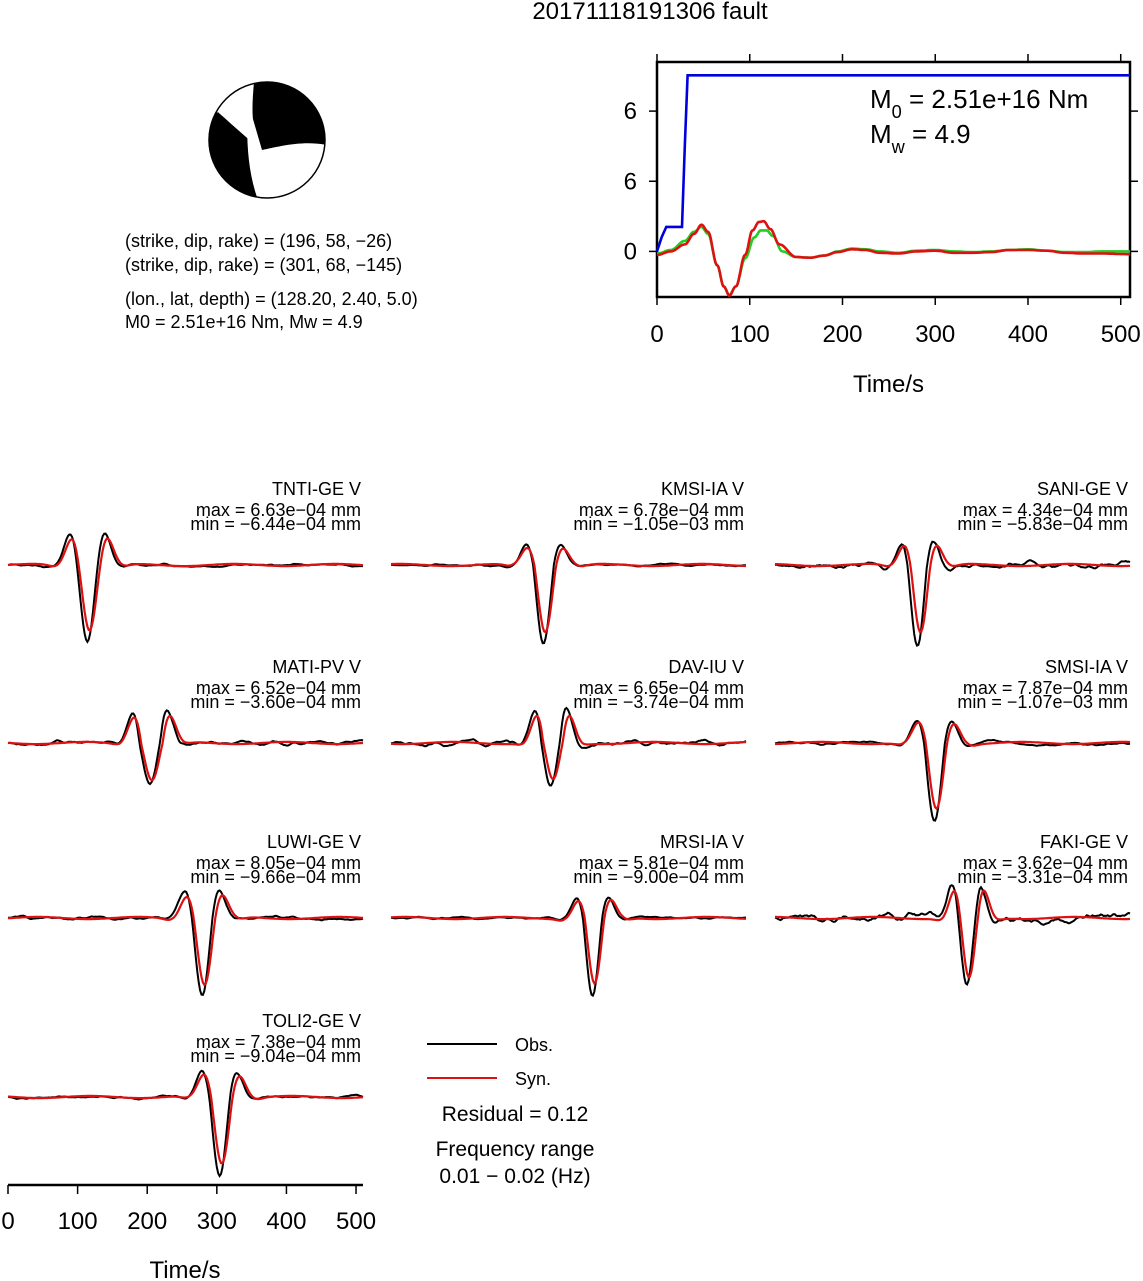 This screenshot has width=1143, height=1281. I want to click on station-min: min = −1.05e−03 mm, so click(658, 524).